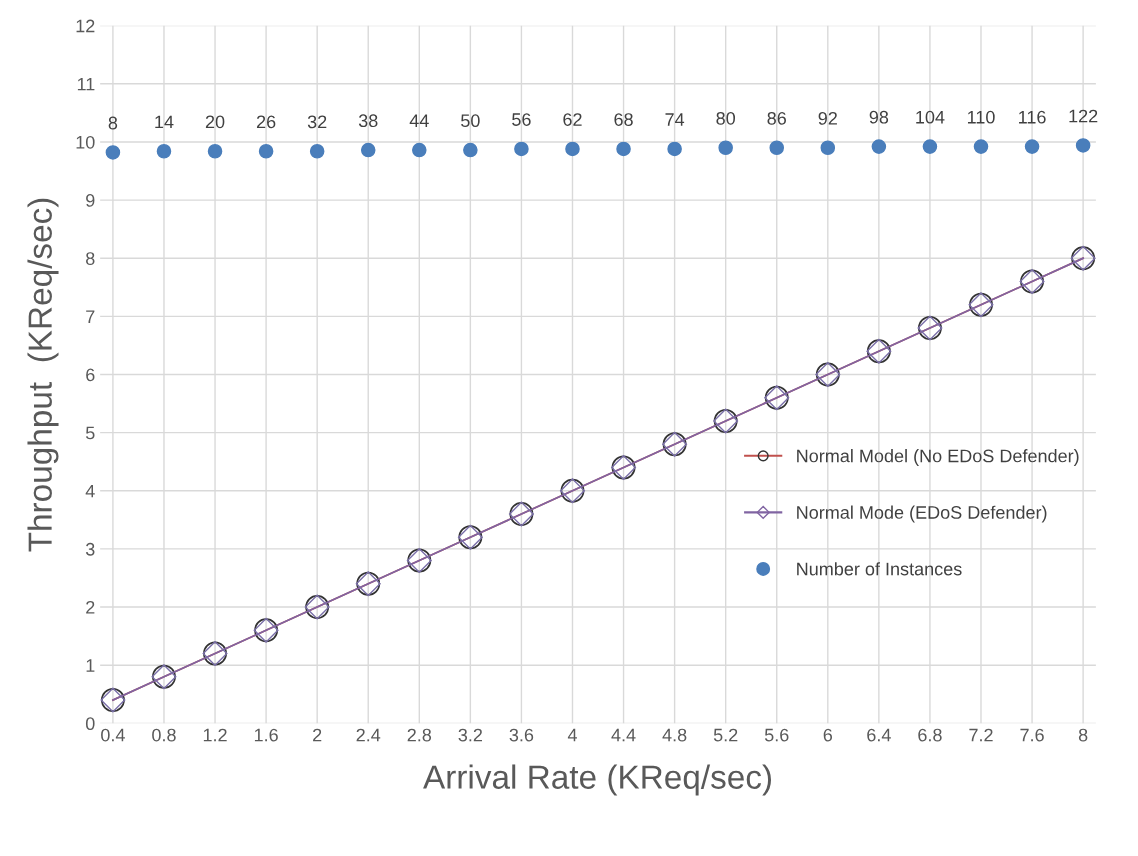 This screenshot has width=1138, height=856. I want to click on y-tick-label: 10, so click(85, 142).